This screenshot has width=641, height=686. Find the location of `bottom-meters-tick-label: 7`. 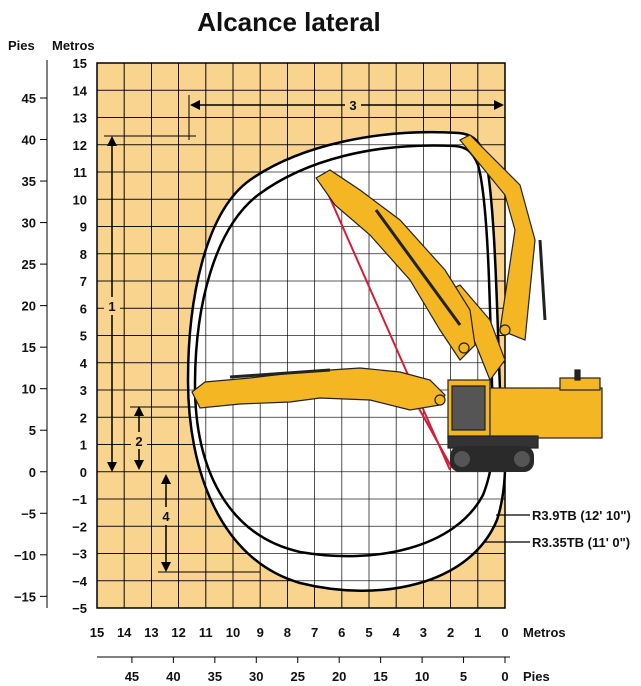

bottom-meters-tick-label: 7 is located at coordinates (314, 632).